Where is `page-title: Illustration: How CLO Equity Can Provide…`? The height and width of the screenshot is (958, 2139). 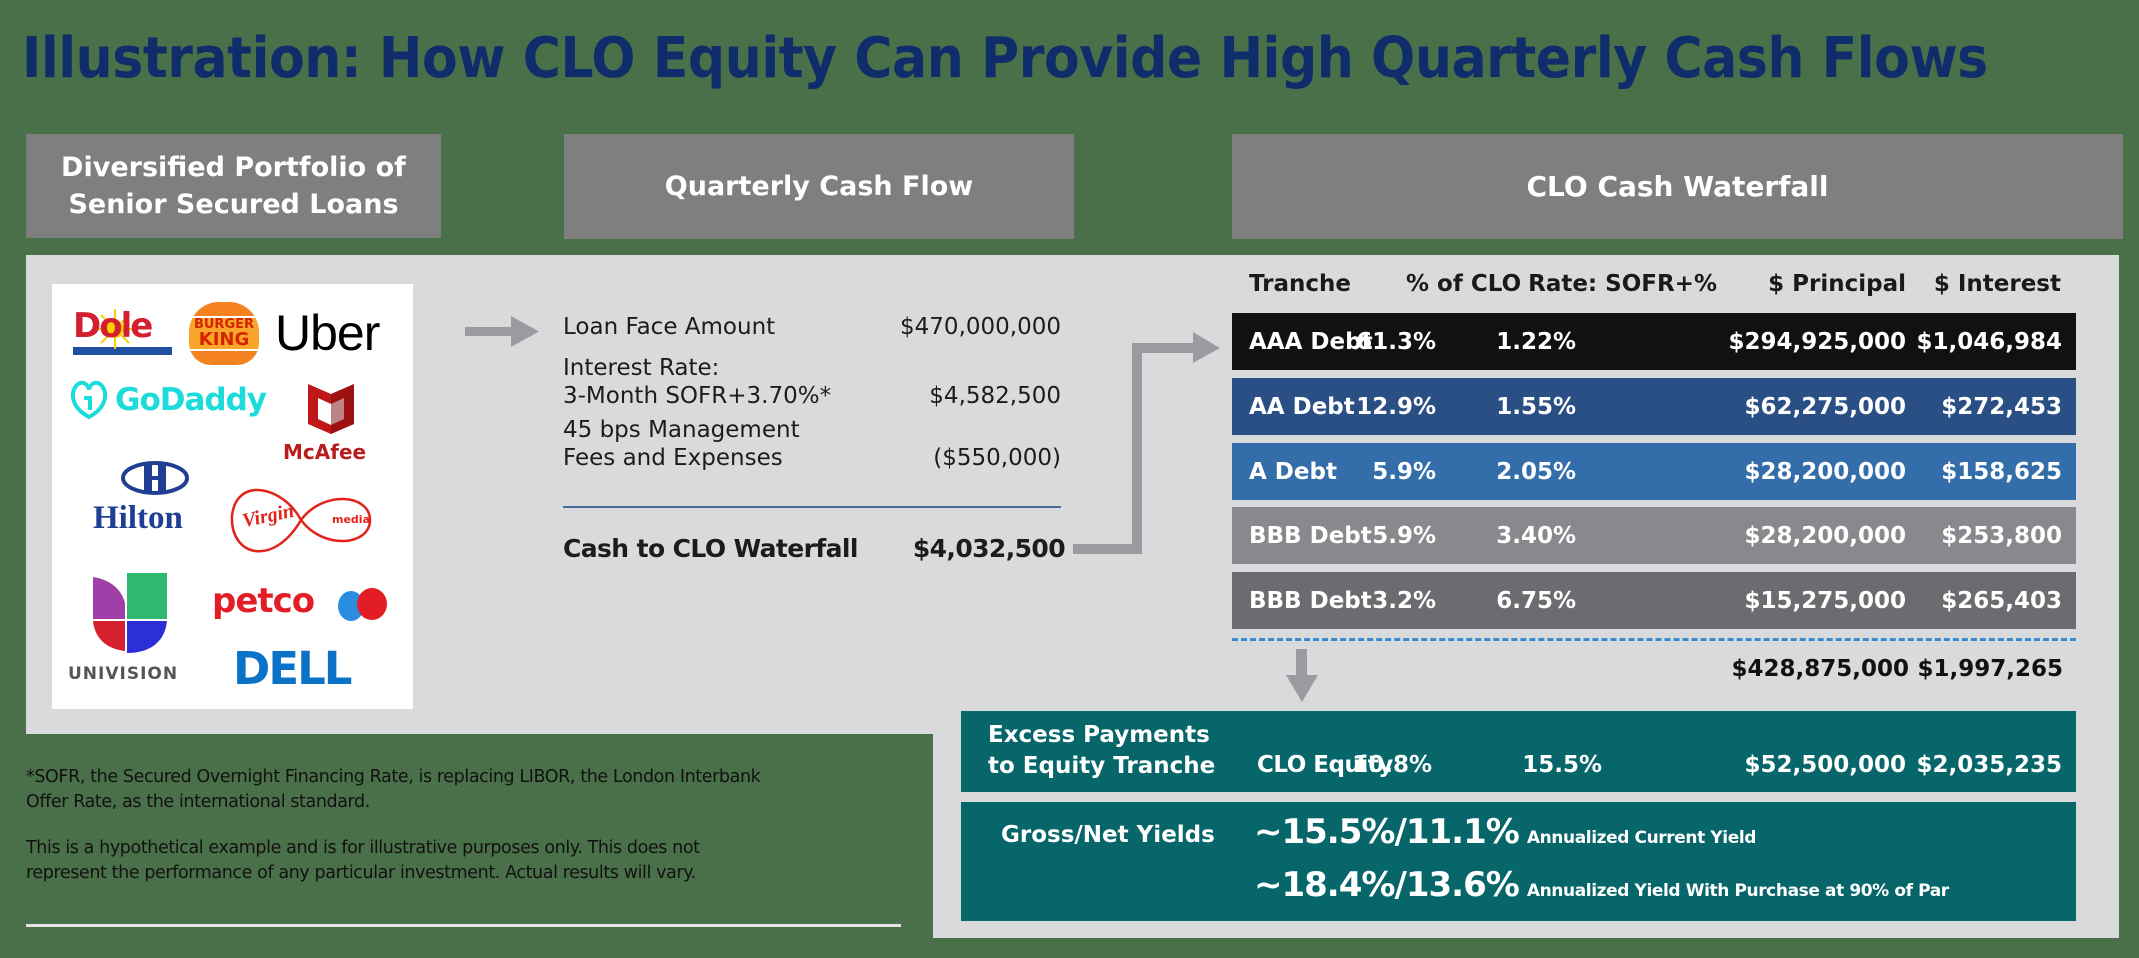 page-title: Illustration: How CLO Equity Can Provide… is located at coordinates (1005, 58).